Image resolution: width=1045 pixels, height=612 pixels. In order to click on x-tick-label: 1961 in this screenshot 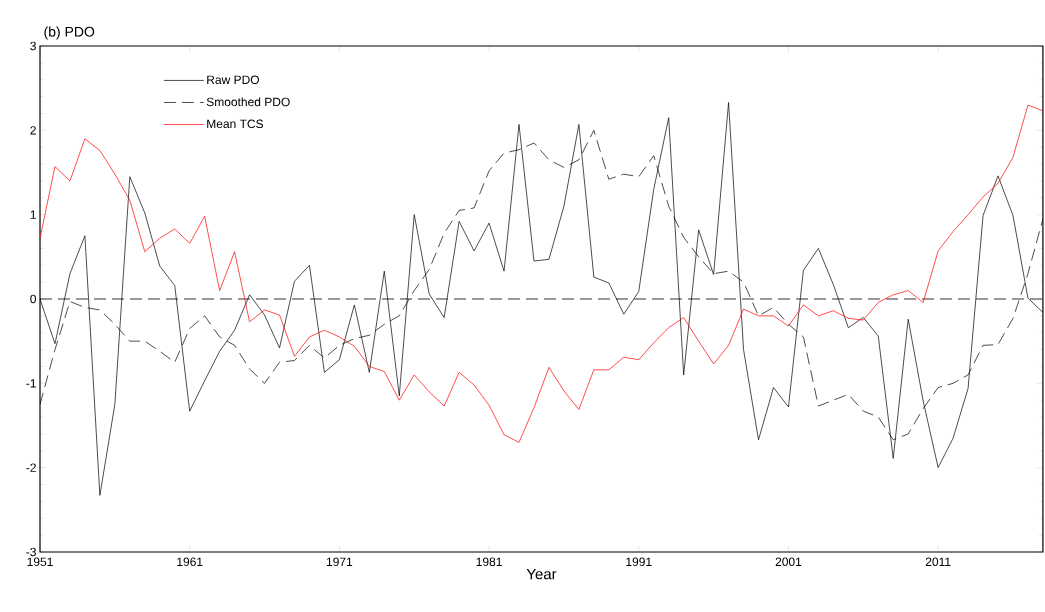, I will do `click(190, 562)`.